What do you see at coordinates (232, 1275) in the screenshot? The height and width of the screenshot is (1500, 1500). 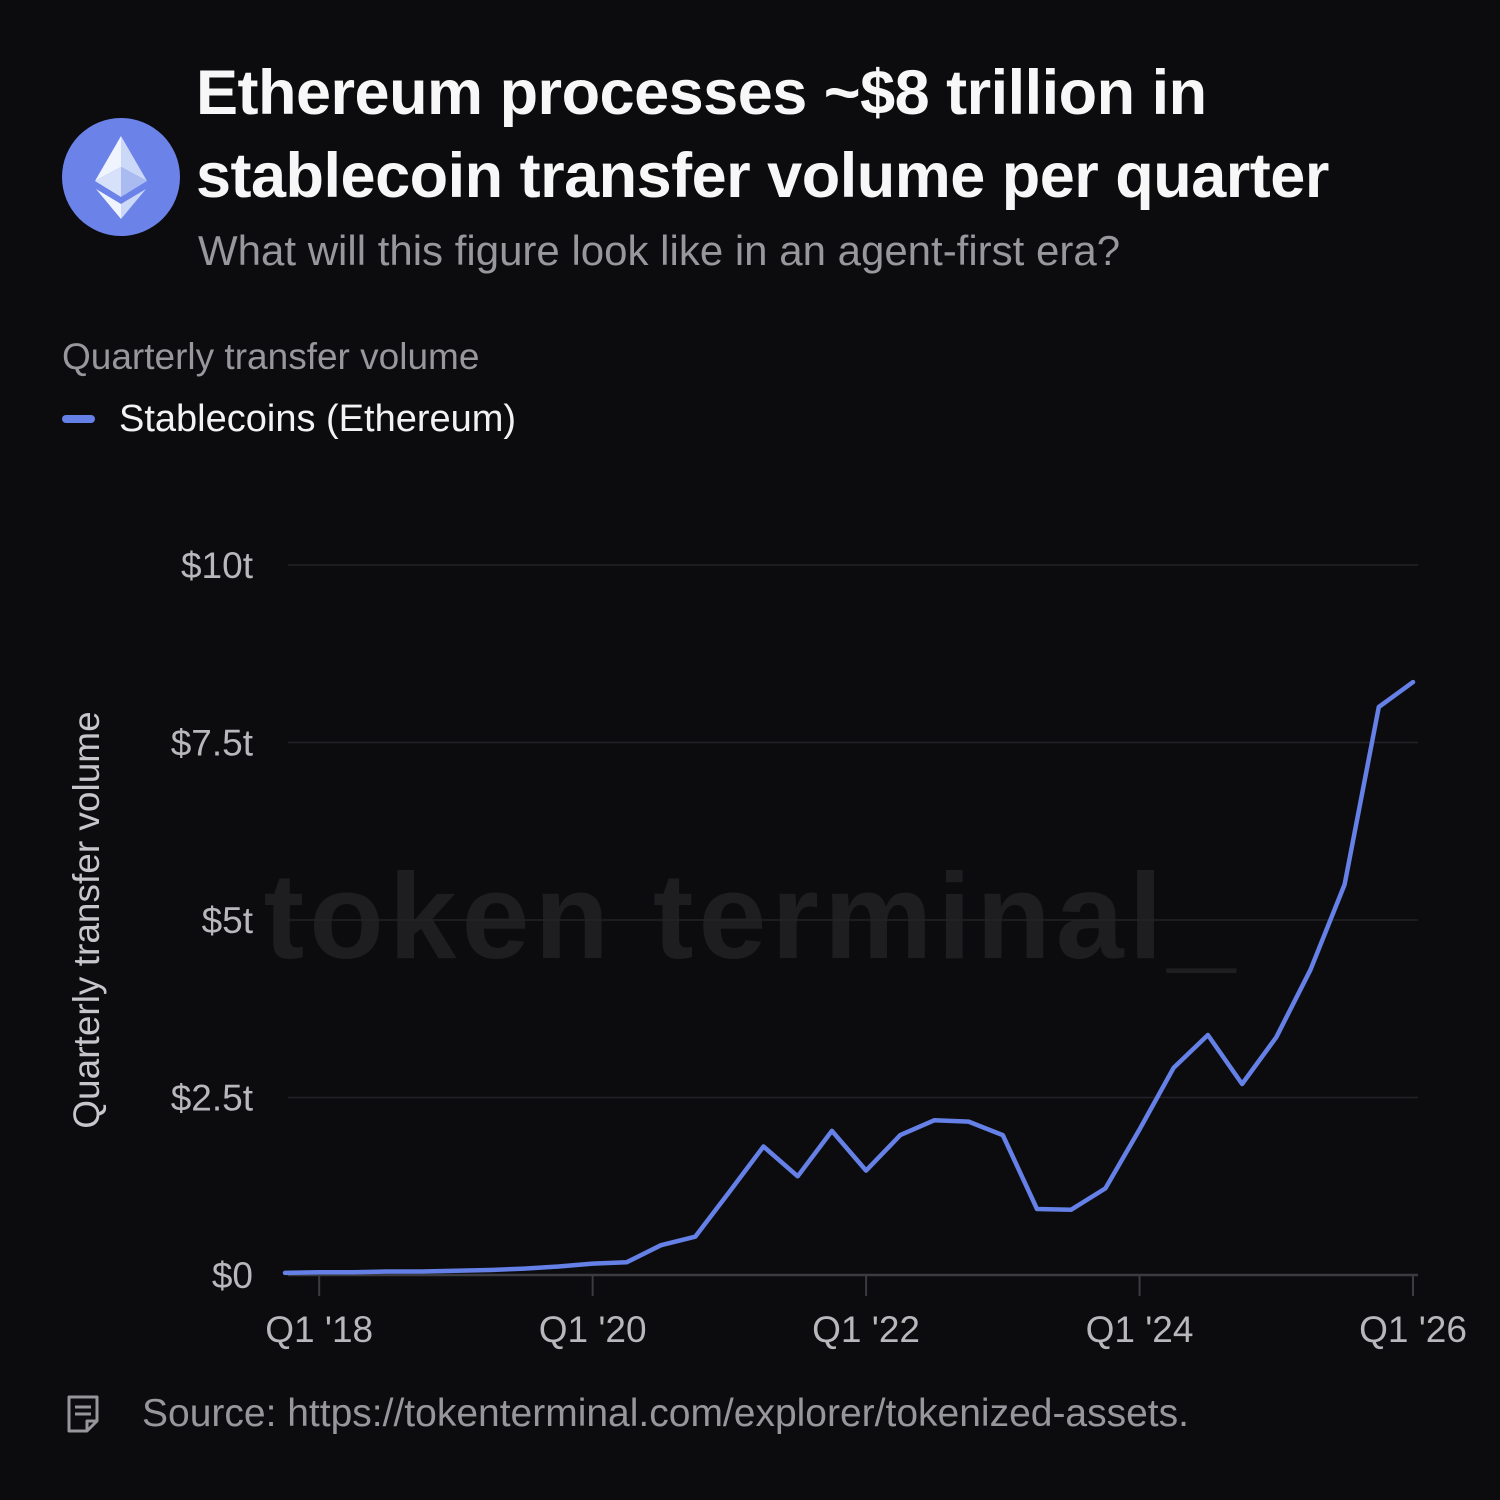 I see `y-tick-label: $0` at bounding box center [232, 1275].